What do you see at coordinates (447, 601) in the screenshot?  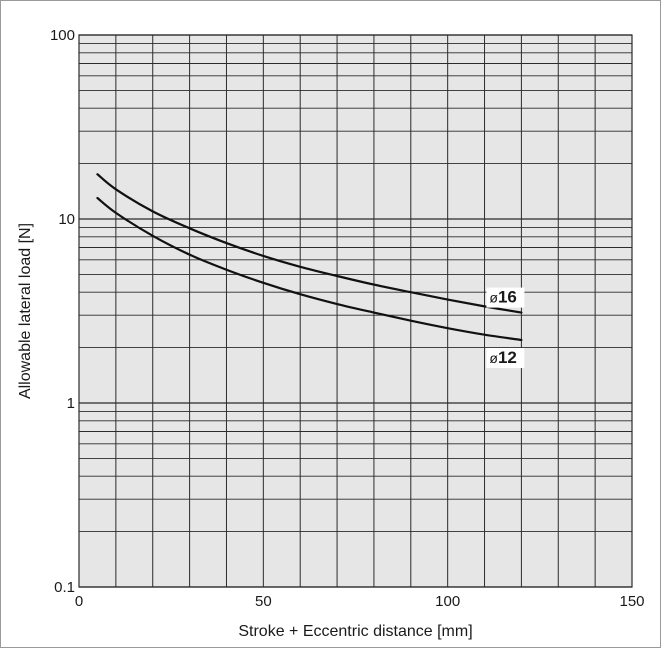 I see `x-tick-label: 100` at bounding box center [447, 601].